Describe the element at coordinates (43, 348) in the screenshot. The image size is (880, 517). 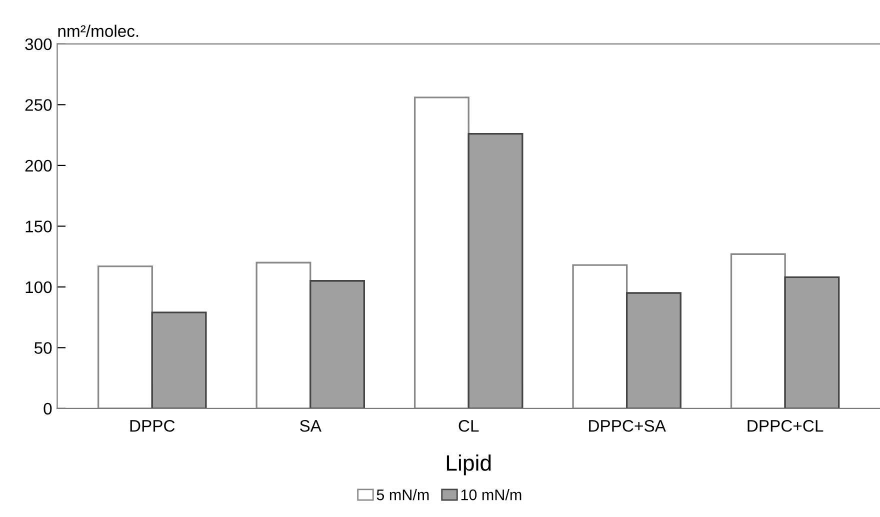
I see `y-tick-label: 50` at that location.